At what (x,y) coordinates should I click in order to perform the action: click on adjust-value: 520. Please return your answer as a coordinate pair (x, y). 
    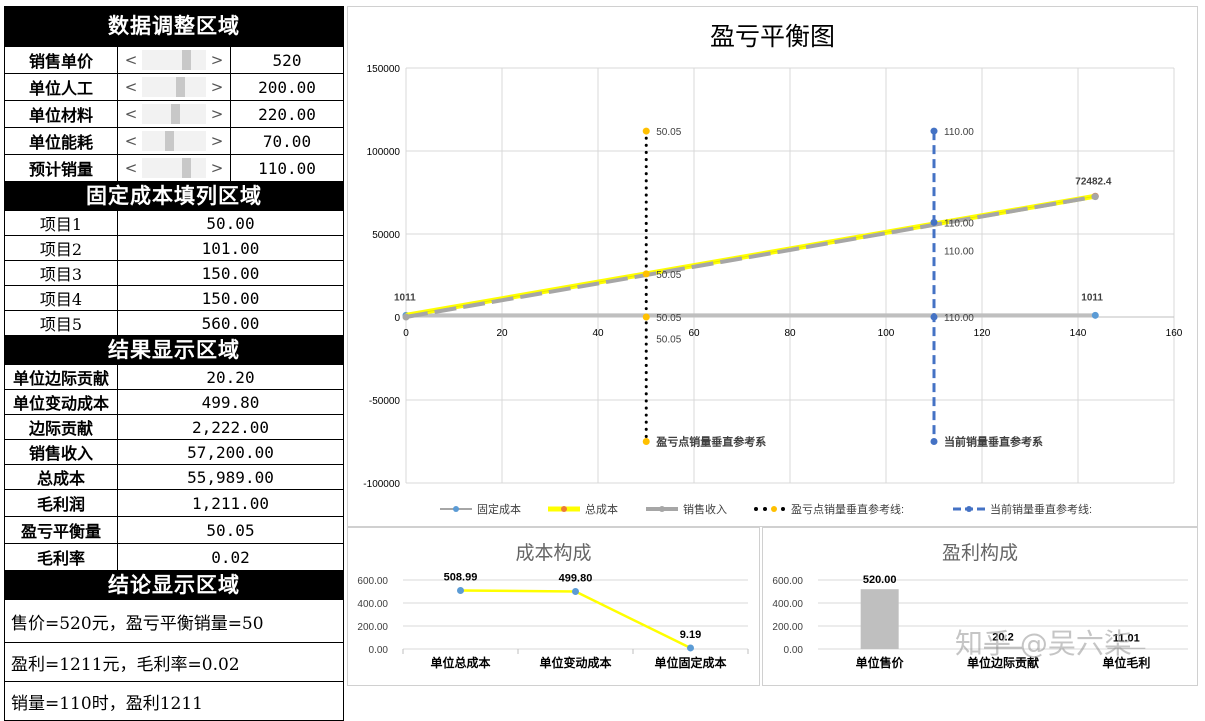
    Looking at the image, I should click on (287, 60).